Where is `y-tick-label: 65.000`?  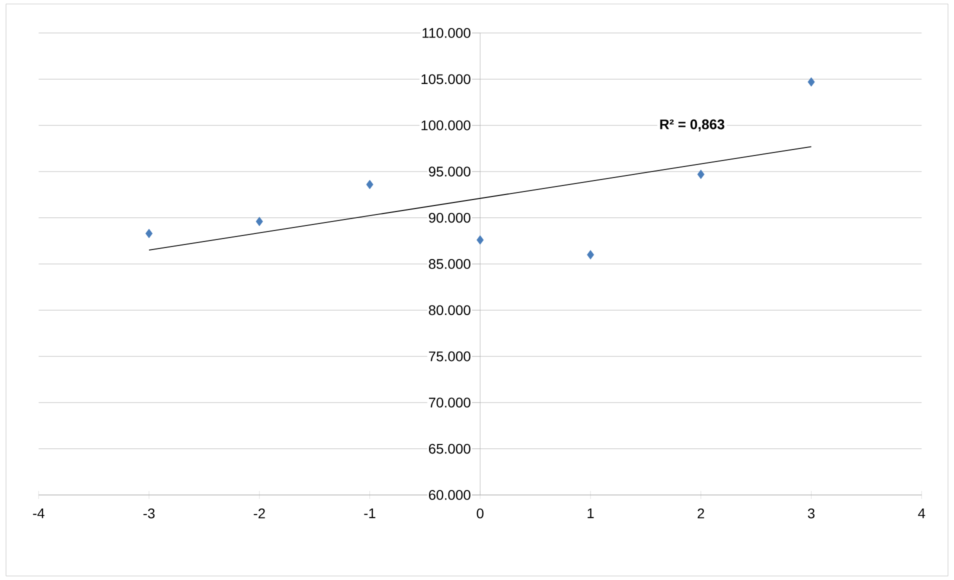
y-tick-label: 65.000 is located at coordinates (449, 449).